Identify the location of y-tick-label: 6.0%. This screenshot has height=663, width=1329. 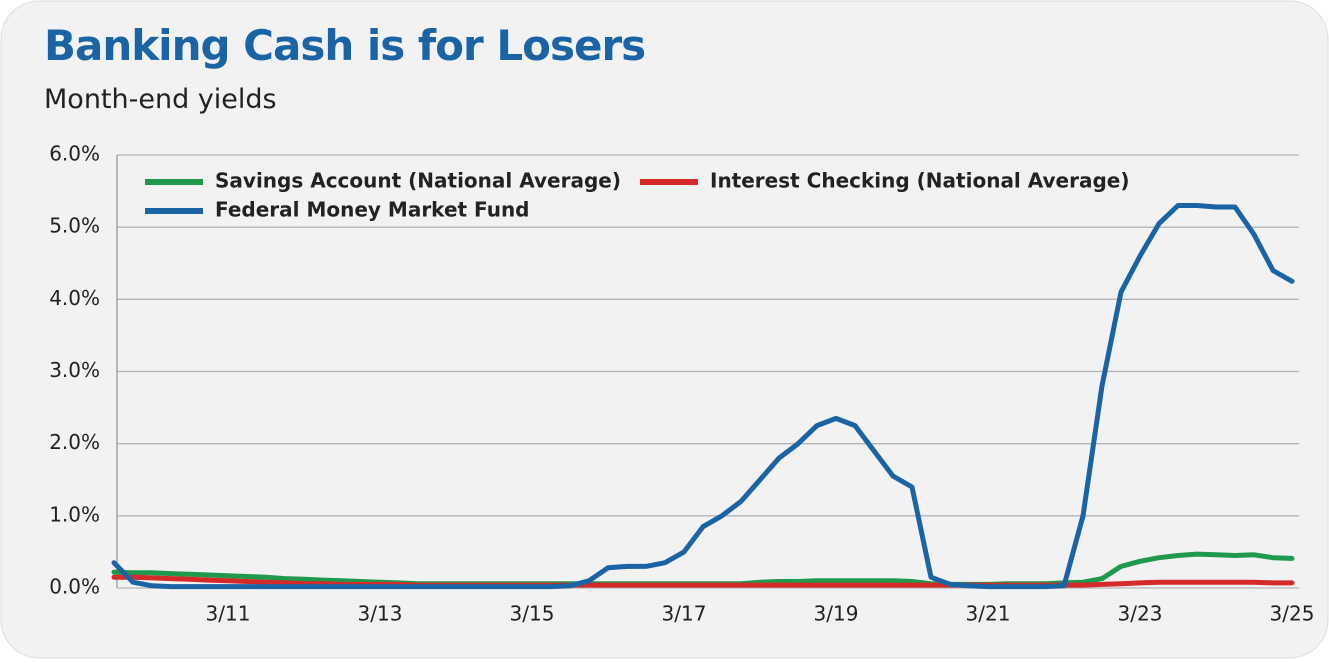
(74, 154).